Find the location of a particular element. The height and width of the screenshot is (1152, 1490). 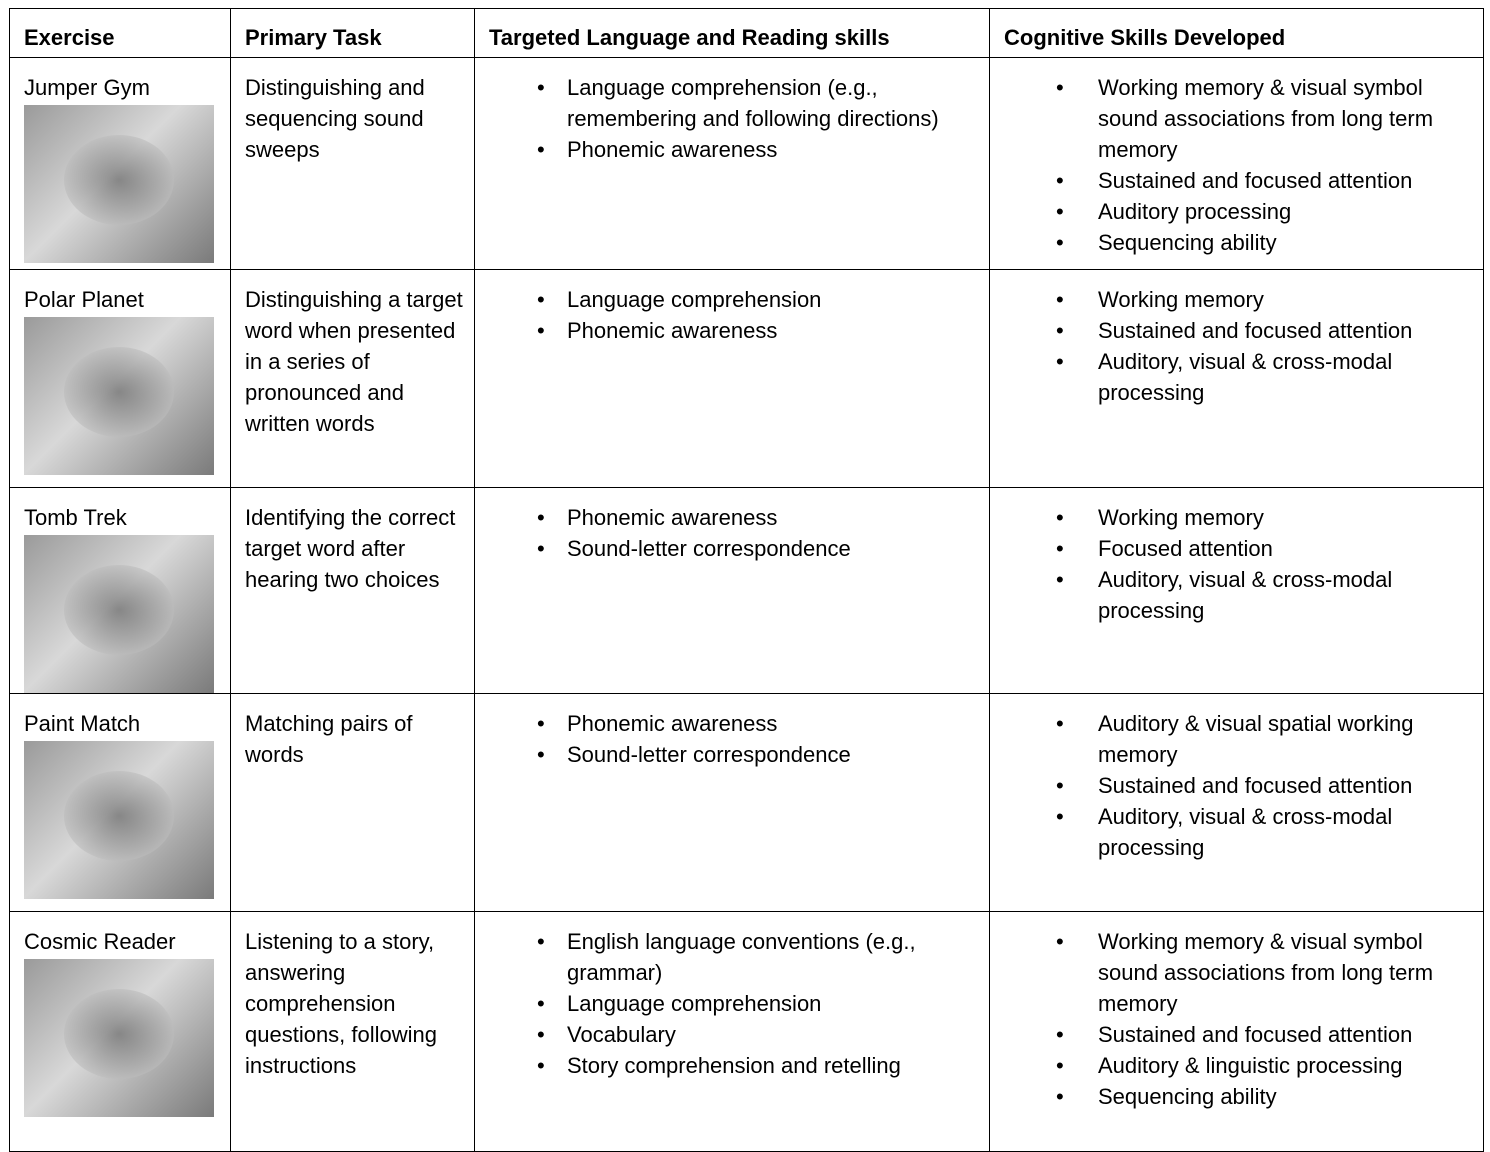

language-skill: Story comprehension and retelling is located at coordinates (751, 1065).